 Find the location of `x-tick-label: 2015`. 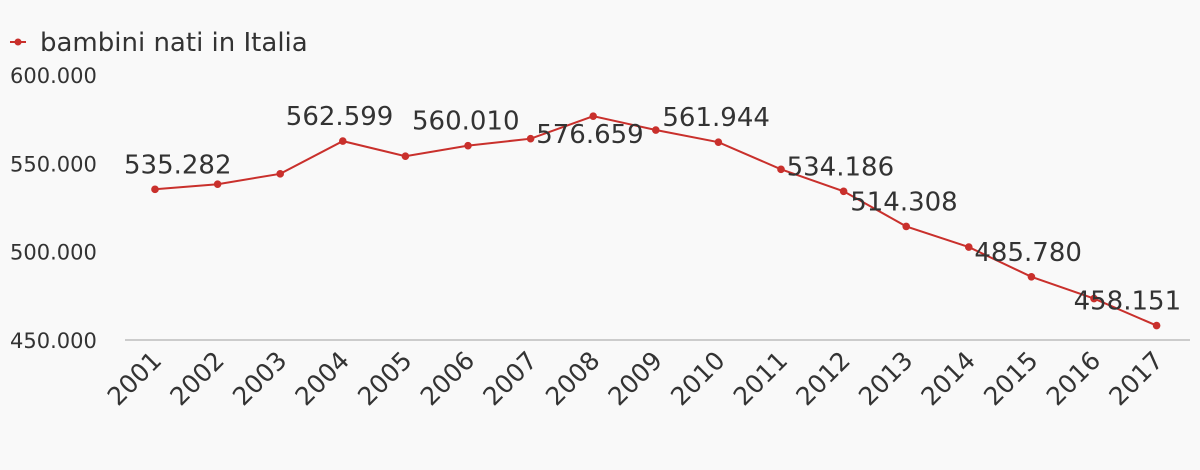

x-tick-label: 2015 is located at coordinates (1010, 378).